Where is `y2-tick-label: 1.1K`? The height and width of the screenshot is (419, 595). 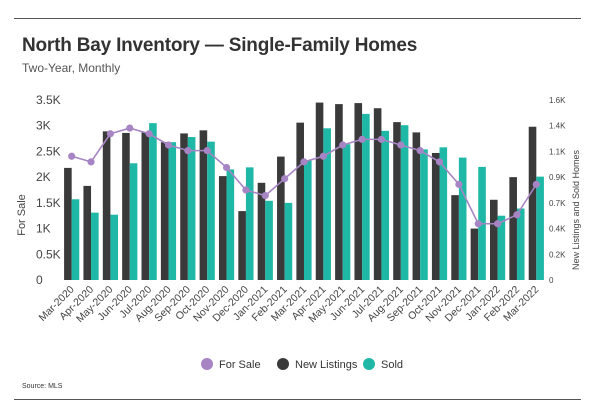
y2-tick-label: 1.1K is located at coordinates (557, 151).